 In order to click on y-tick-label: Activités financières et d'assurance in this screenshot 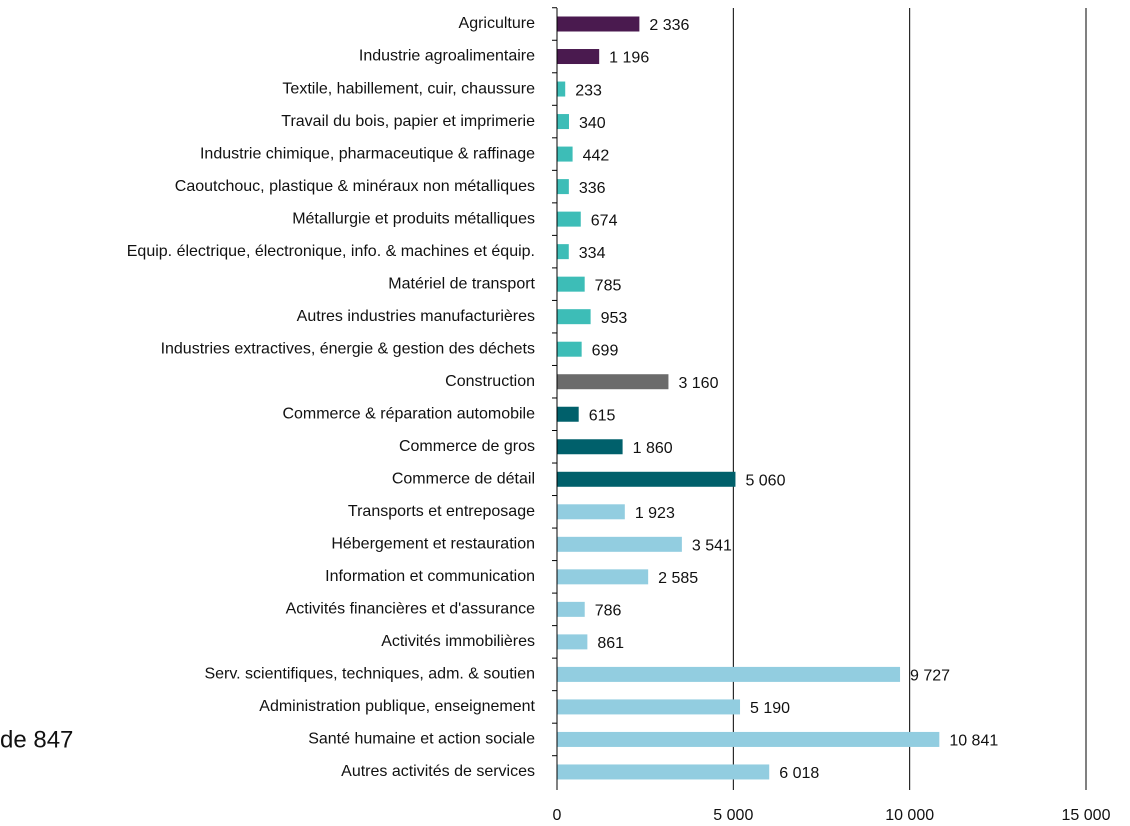, I will do `click(411, 609)`.